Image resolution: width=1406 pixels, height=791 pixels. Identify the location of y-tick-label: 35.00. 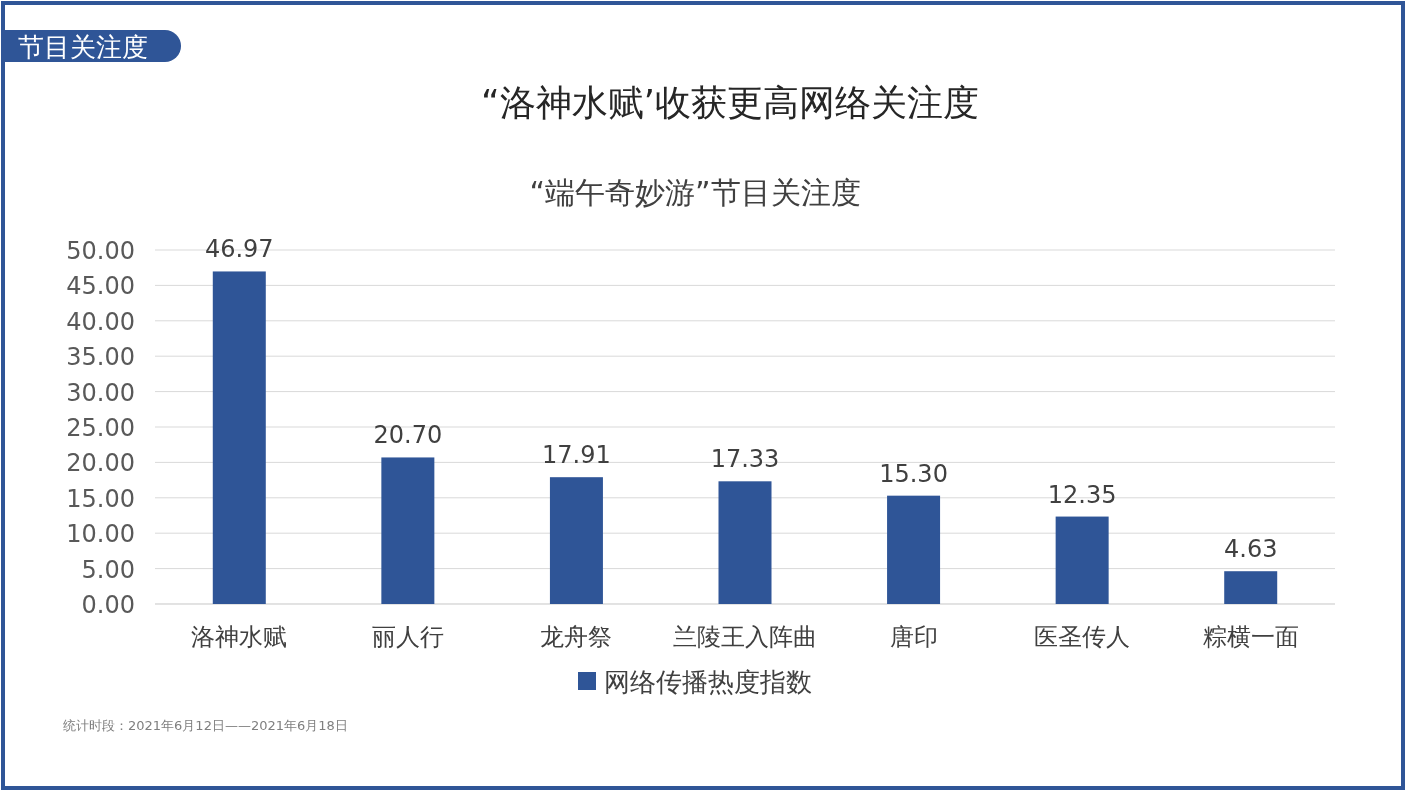
(100, 357).